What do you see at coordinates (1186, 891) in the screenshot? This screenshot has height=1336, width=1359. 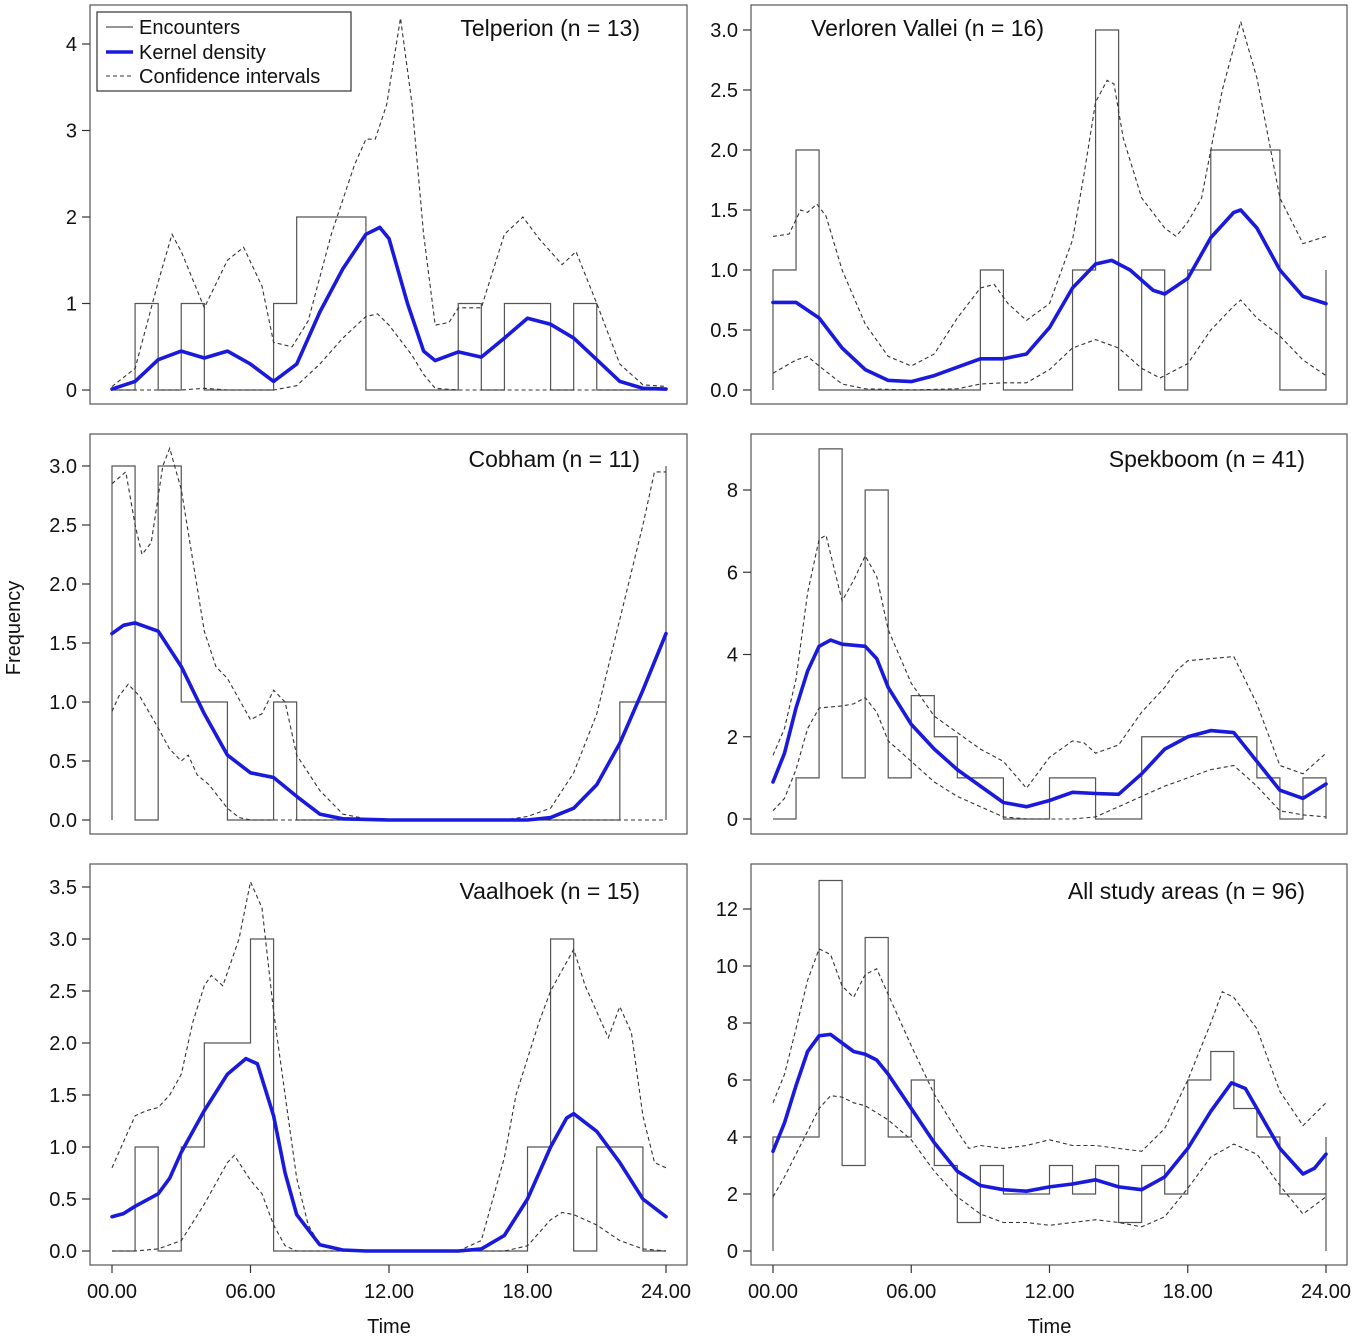 I see `panel-title: All study areas (n = 96)` at bounding box center [1186, 891].